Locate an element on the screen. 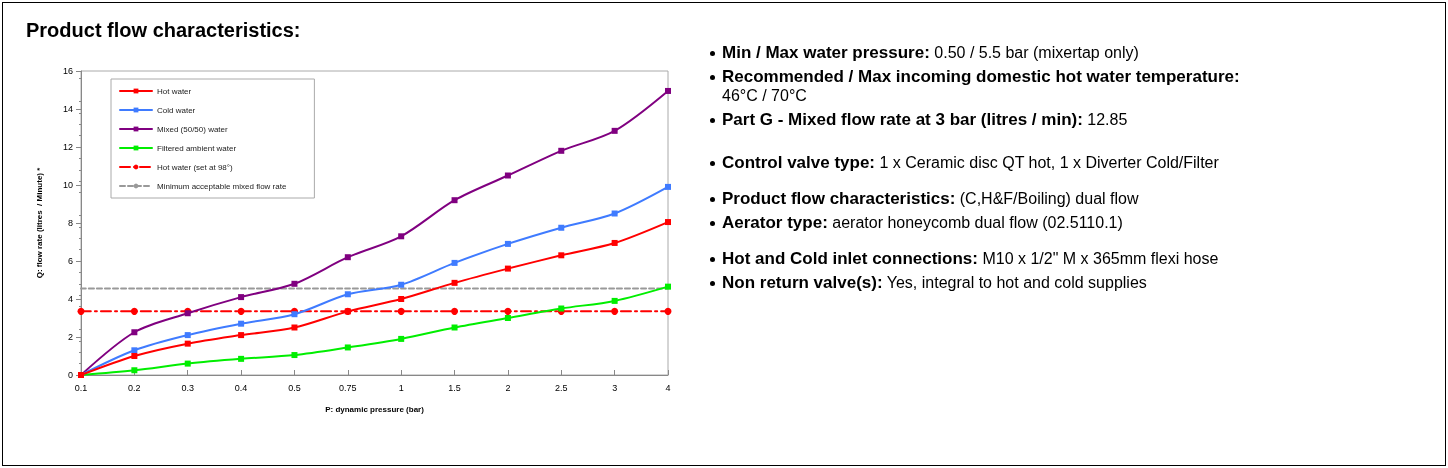  x-tick-label: 0.5 is located at coordinates (294, 387).